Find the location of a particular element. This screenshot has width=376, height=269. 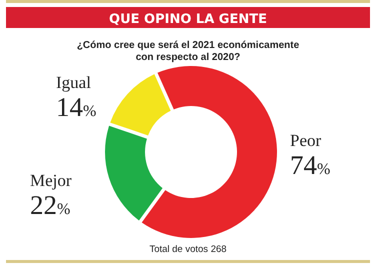

chart-subtitle: ¿Cómo cree que será el 2021 económicamente con respecto al 2020? is located at coordinates (188, 51).